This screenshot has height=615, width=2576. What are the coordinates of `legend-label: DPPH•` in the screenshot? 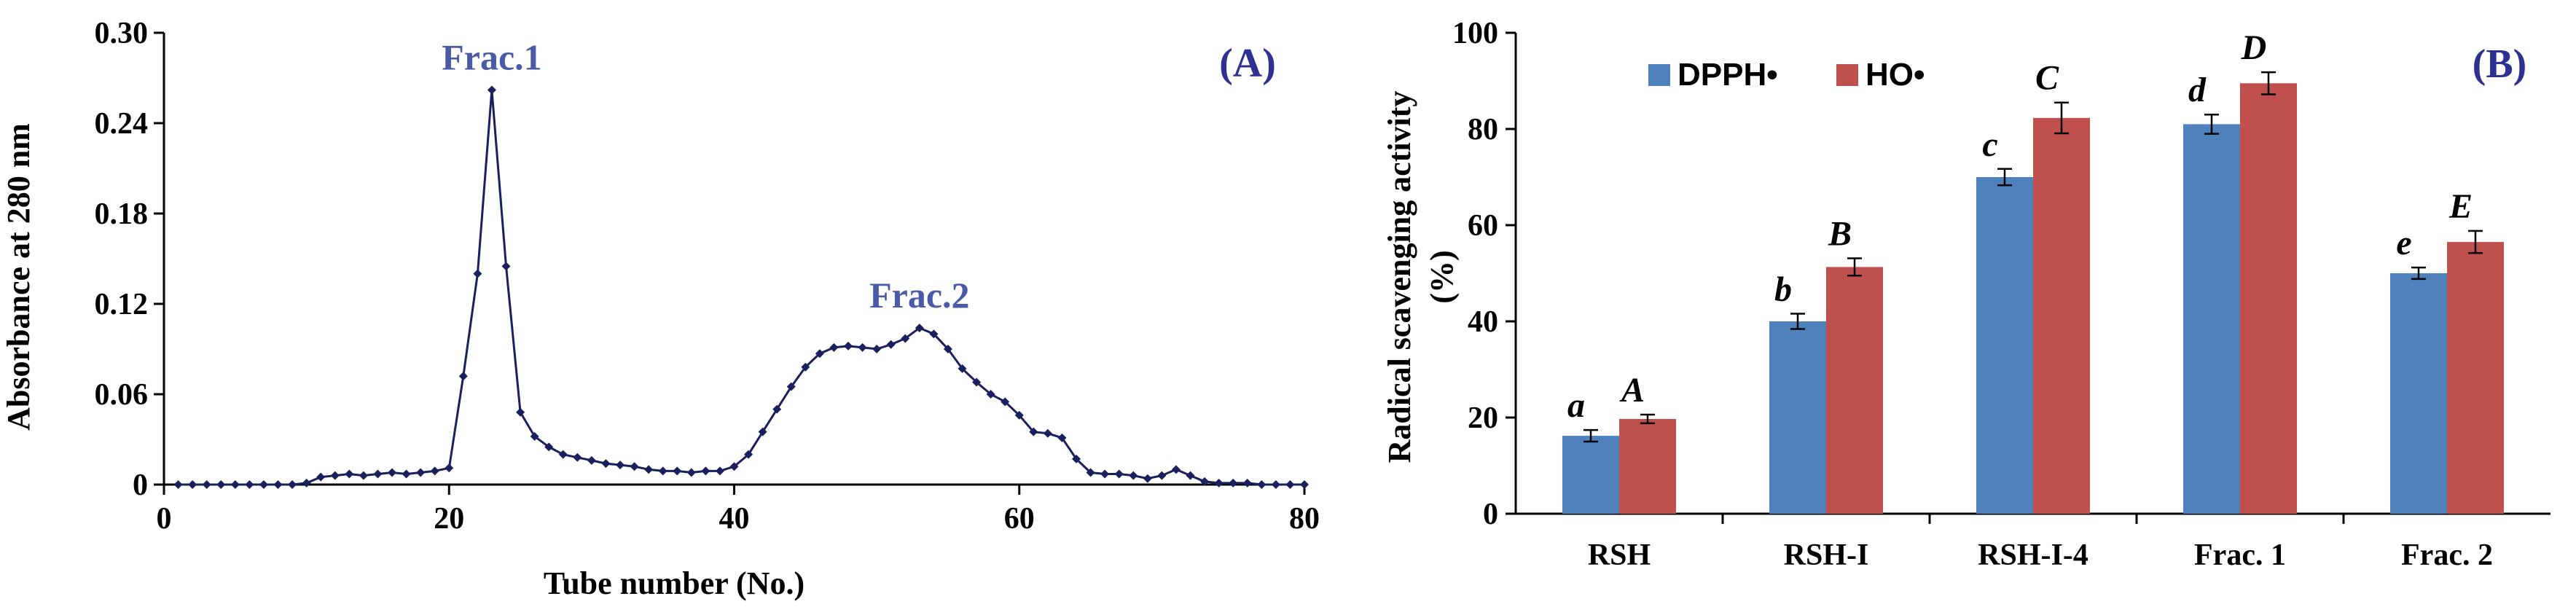 It's located at (1727, 75).